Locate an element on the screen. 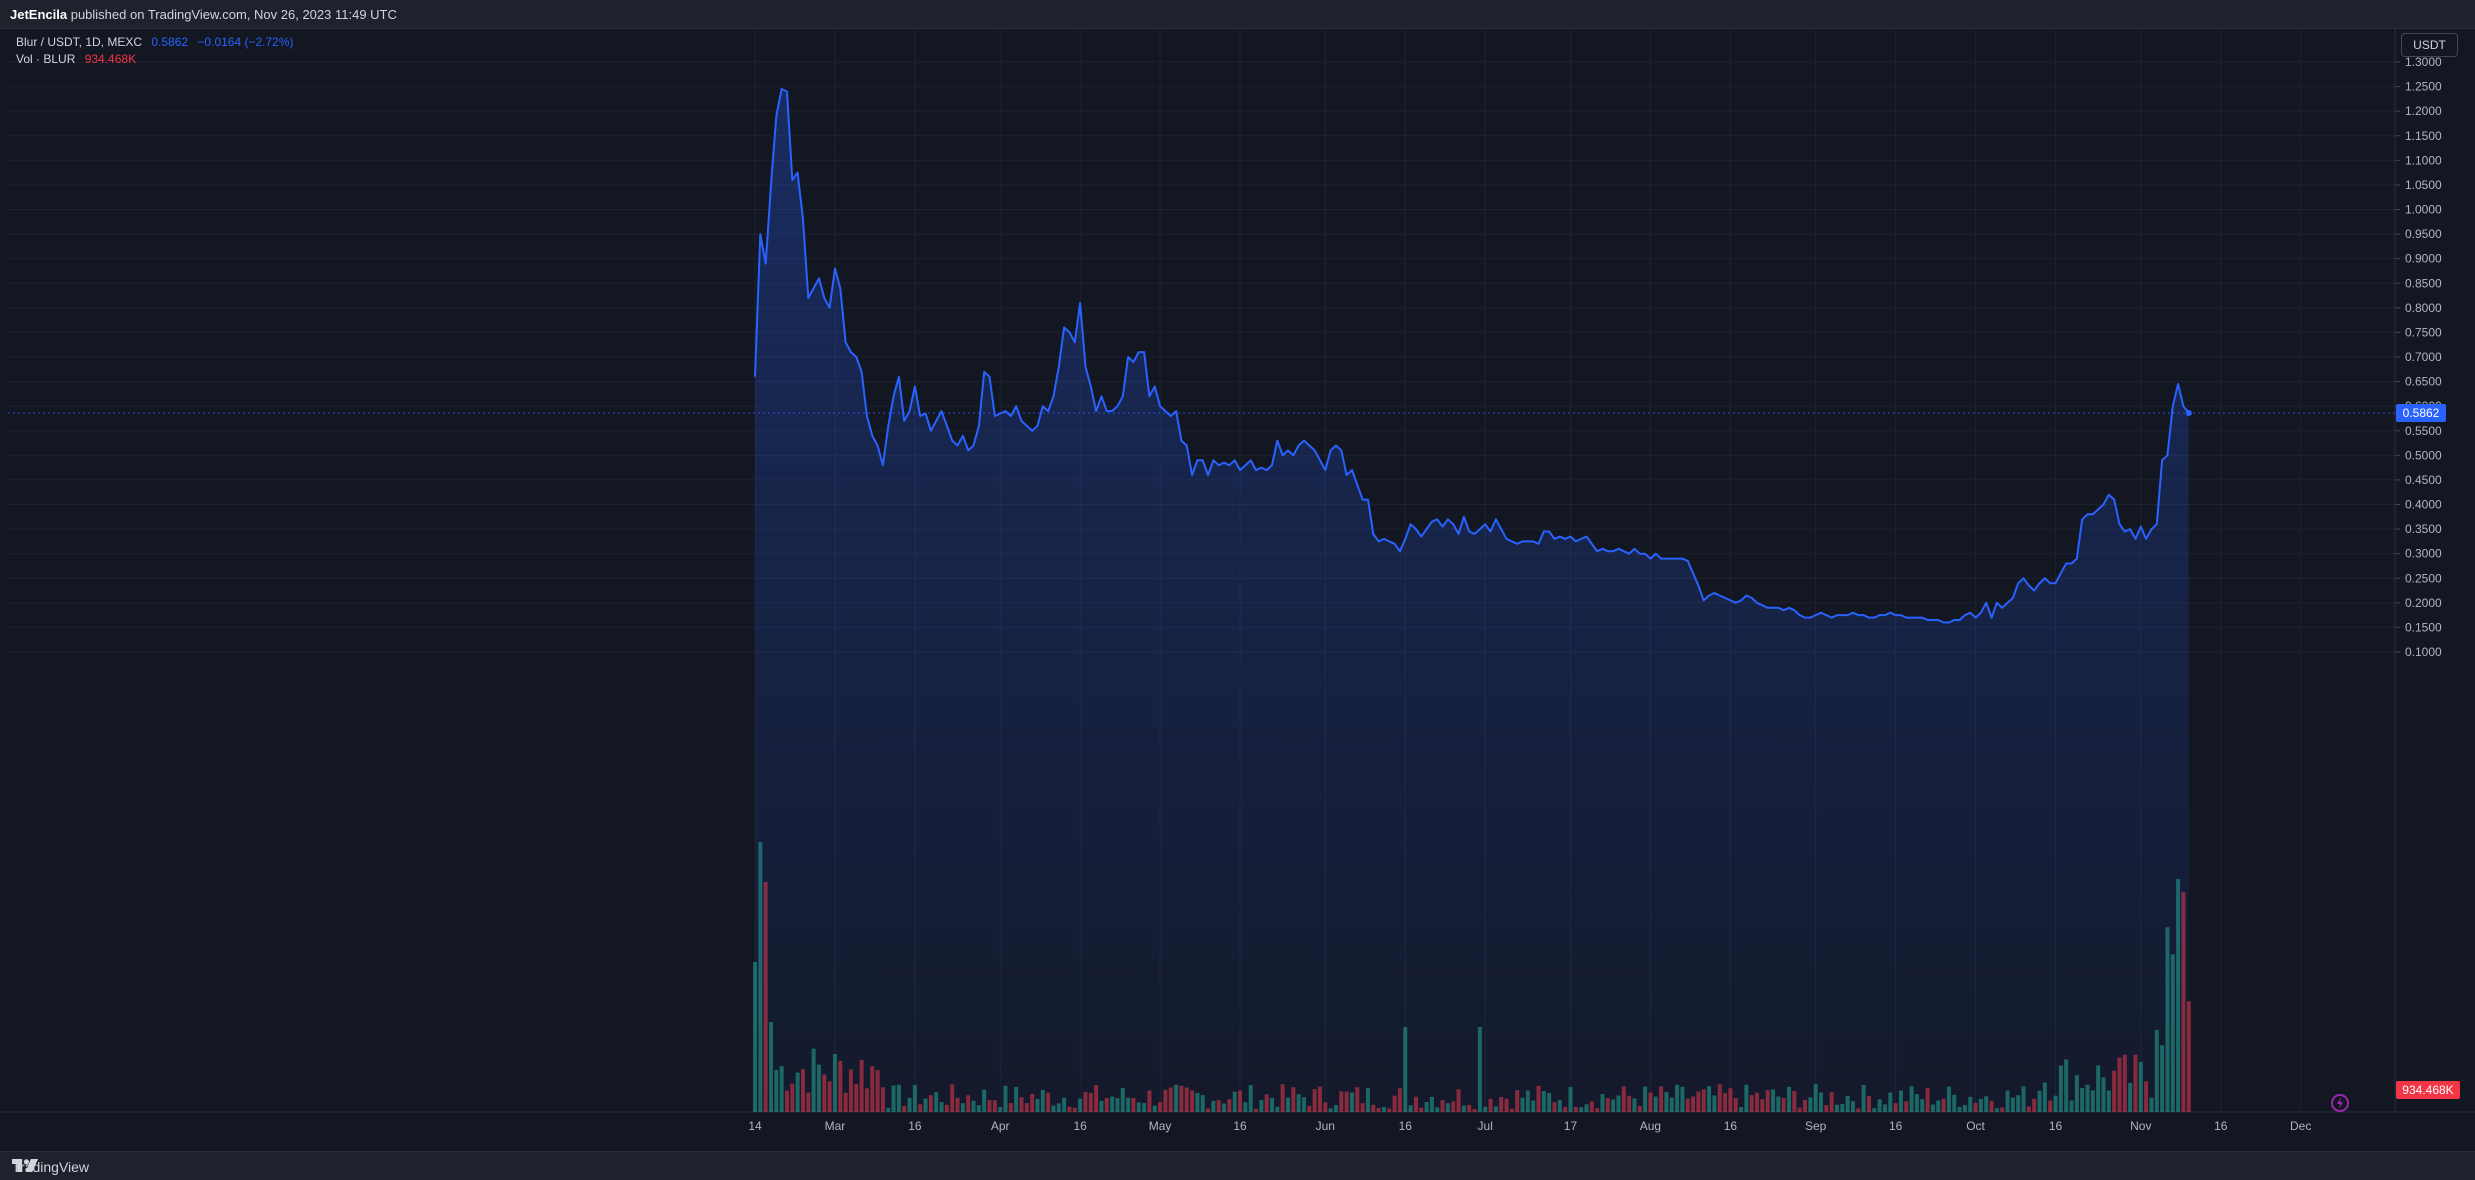 Image resolution: width=2475 pixels, height=1180 pixels. x-tick-label: Sep is located at coordinates (1816, 1126).